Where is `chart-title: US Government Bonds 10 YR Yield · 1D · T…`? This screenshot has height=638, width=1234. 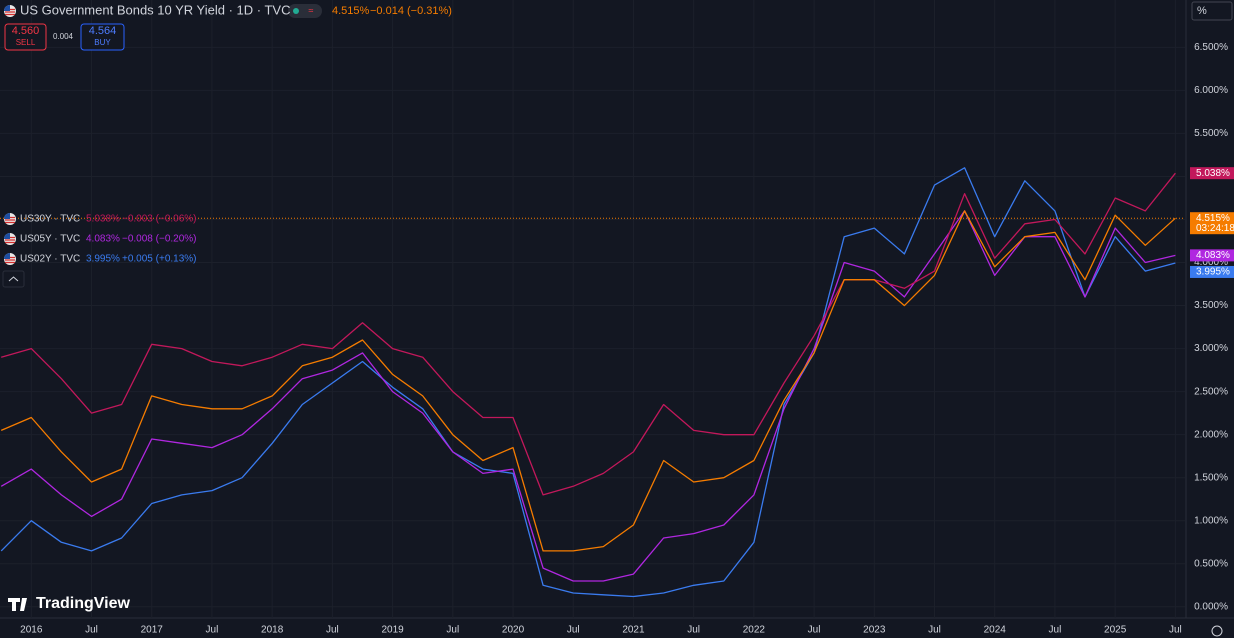 chart-title: US Government Bonds 10 YR Yield · 1D · T… is located at coordinates (155, 9).